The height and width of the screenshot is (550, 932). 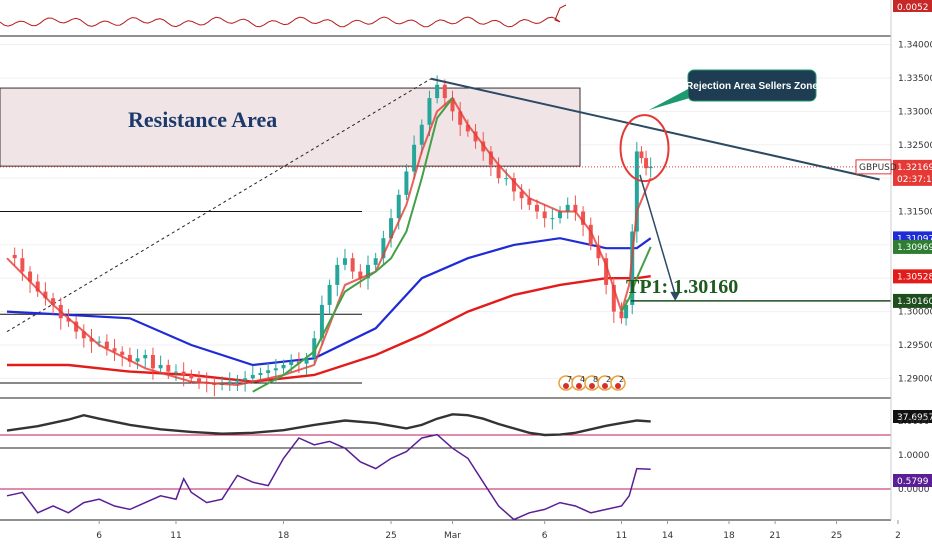 What do you see at coordinates (915, 79) in the screenshot?
I see `price-tick-label: 1.33500` at bounding box center [915, 79].